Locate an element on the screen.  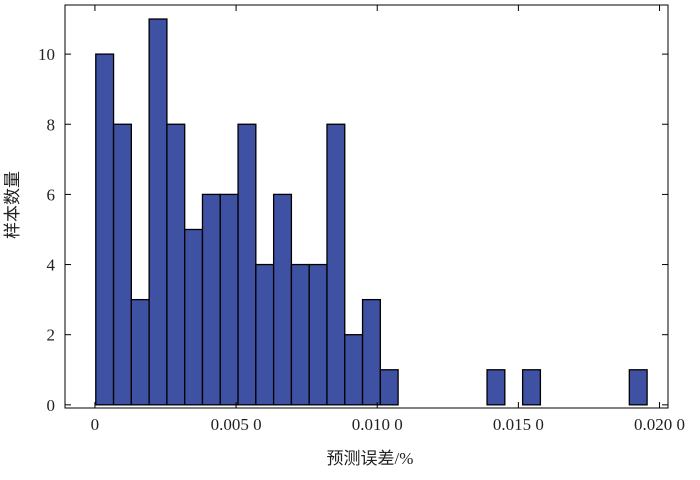
x-tick-label: 0 is located at coordinates (95, 424).